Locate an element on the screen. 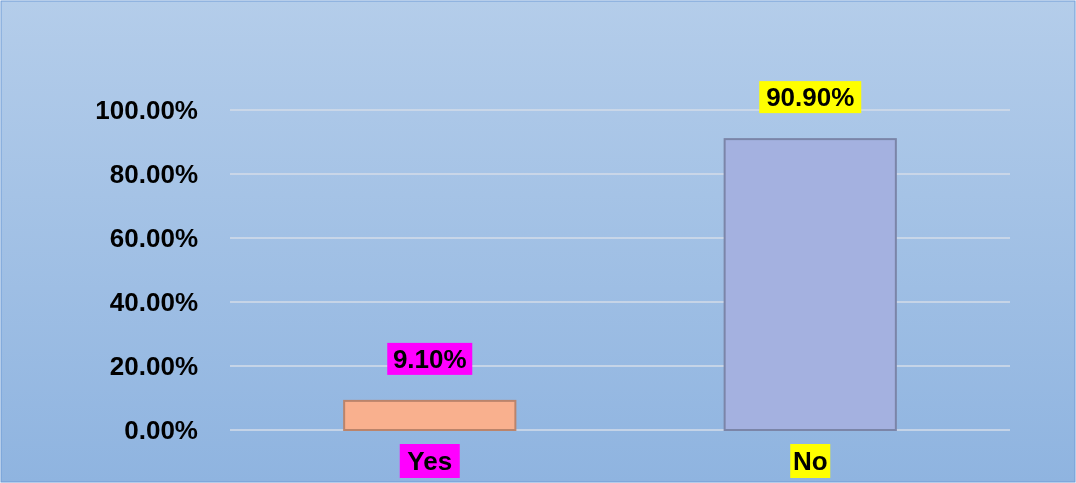 The image size is (1076, 483). y-tick-label: 80.00% is located at coordinates (153, 174).